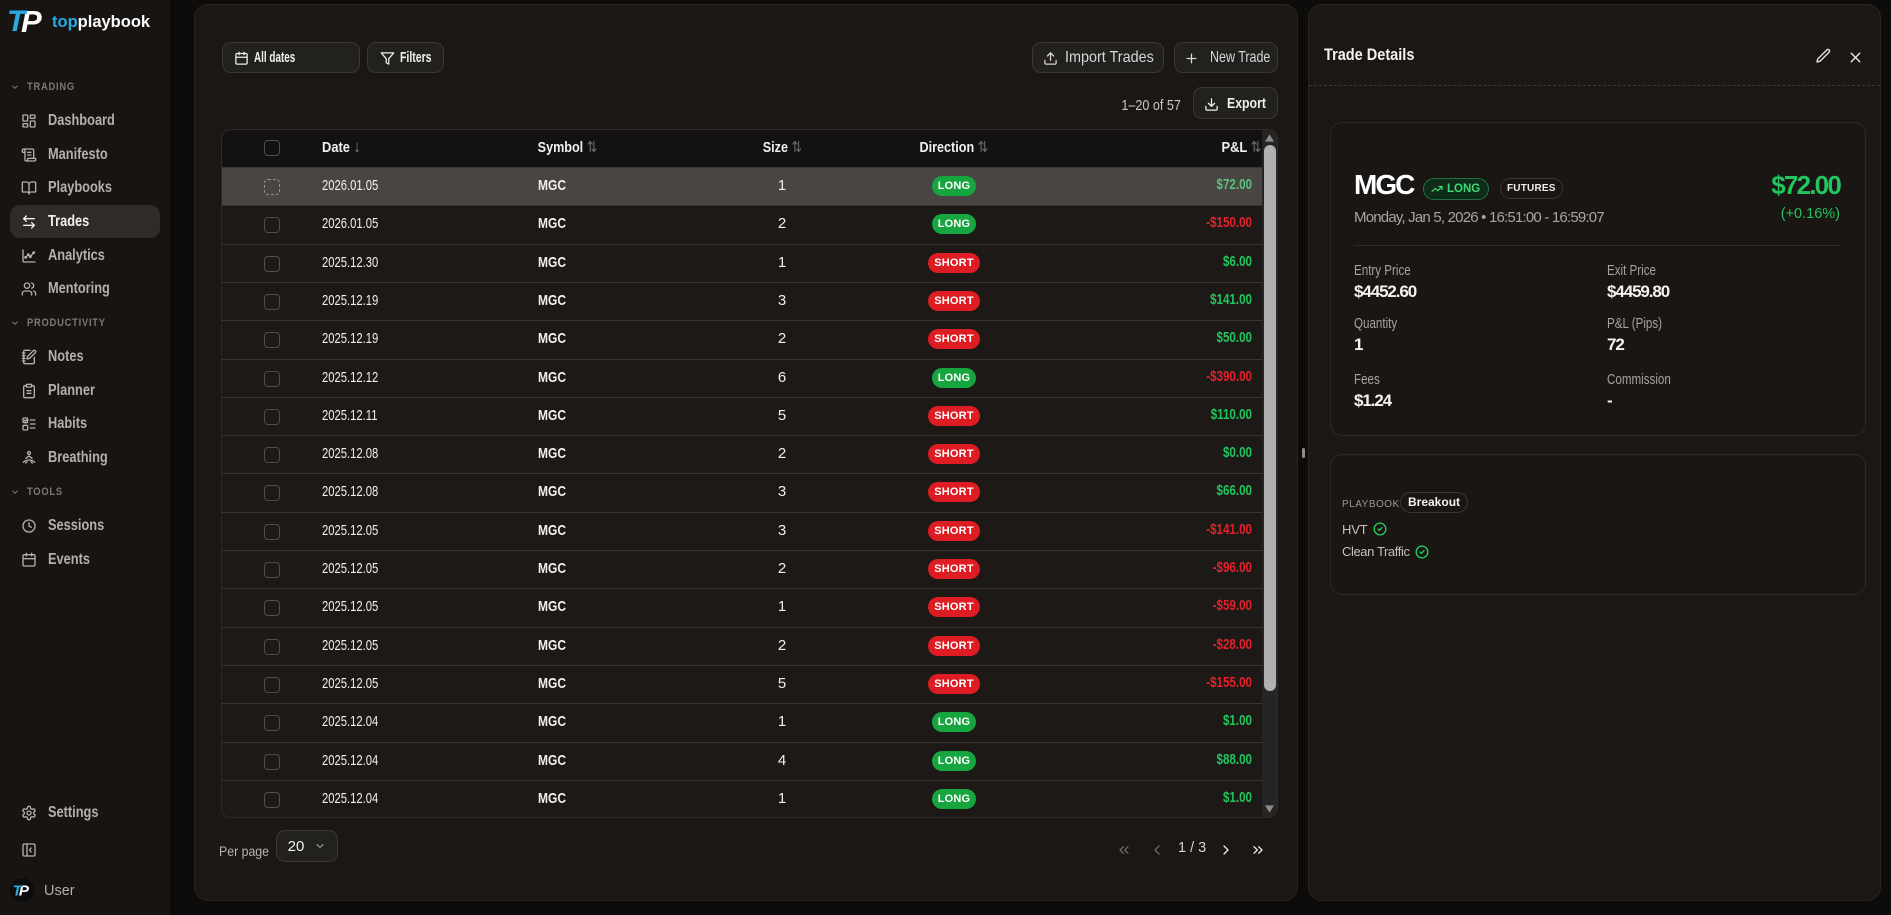 Image resolution: width=1891 pixels, height=915 pixels. I want to click on svg-text: topplaybook, so click(101, 22).